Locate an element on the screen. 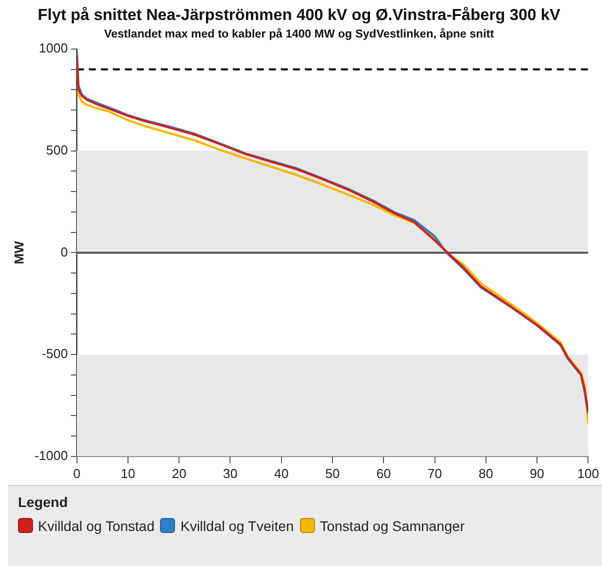  y-axis-title: MW is located at coordinates (18, 252).